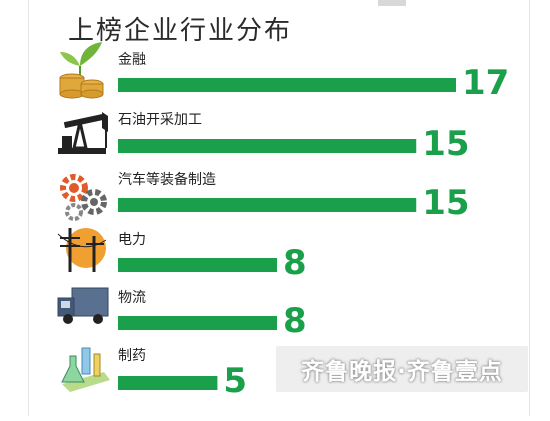 The image size is (550, 421). Describe the element at coordinates (445, 203) in the screenshot. I see `value-label-2: 15` at that location.